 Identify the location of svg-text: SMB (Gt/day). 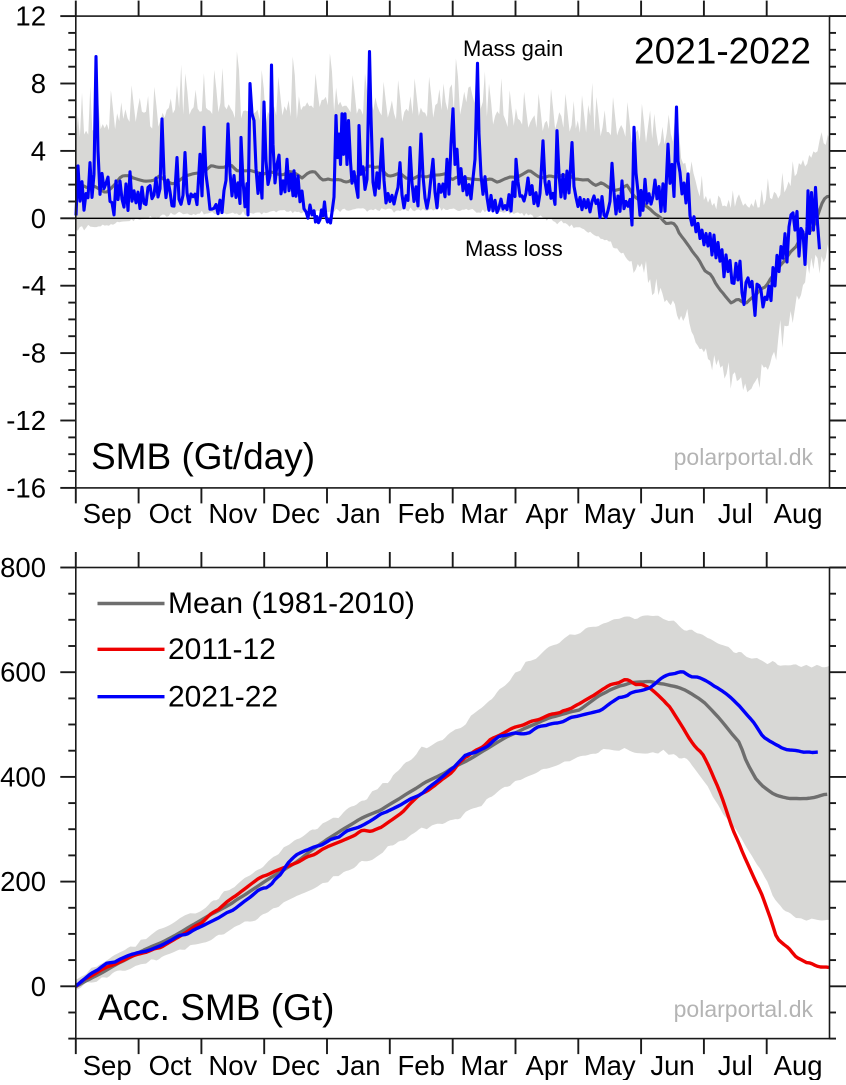
(203, 456).